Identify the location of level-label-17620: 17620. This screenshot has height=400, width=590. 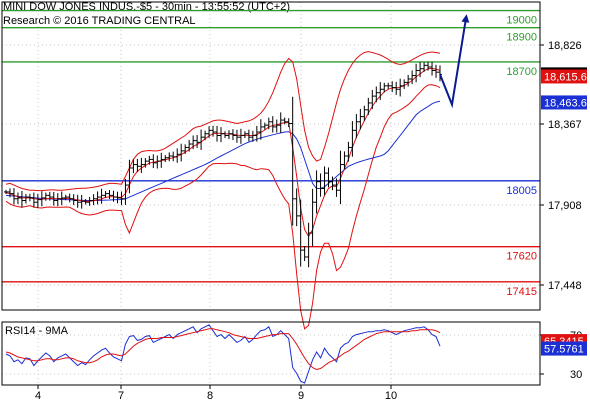
(521, 257).